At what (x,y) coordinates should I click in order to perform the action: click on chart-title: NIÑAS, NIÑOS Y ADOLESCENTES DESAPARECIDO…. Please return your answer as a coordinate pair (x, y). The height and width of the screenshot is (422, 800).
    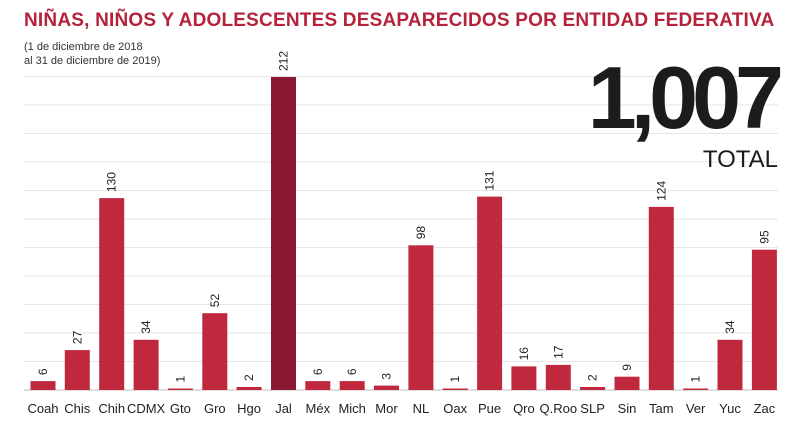
    Looking at the image, I should click on (399, 20).